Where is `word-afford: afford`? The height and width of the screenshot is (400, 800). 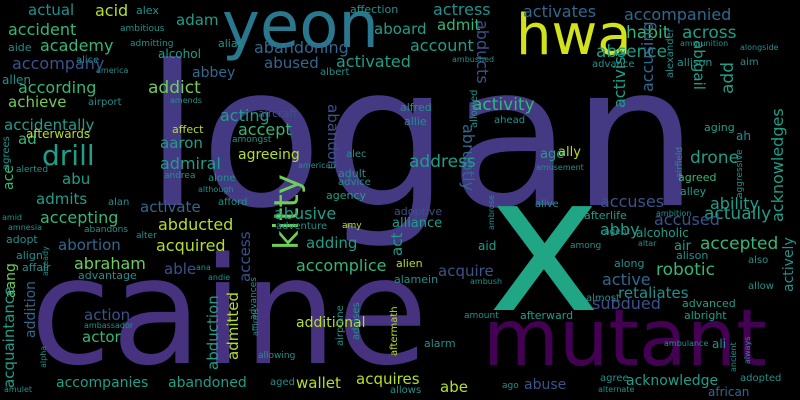
word-afford: afford is located at coordinates (233, 202).